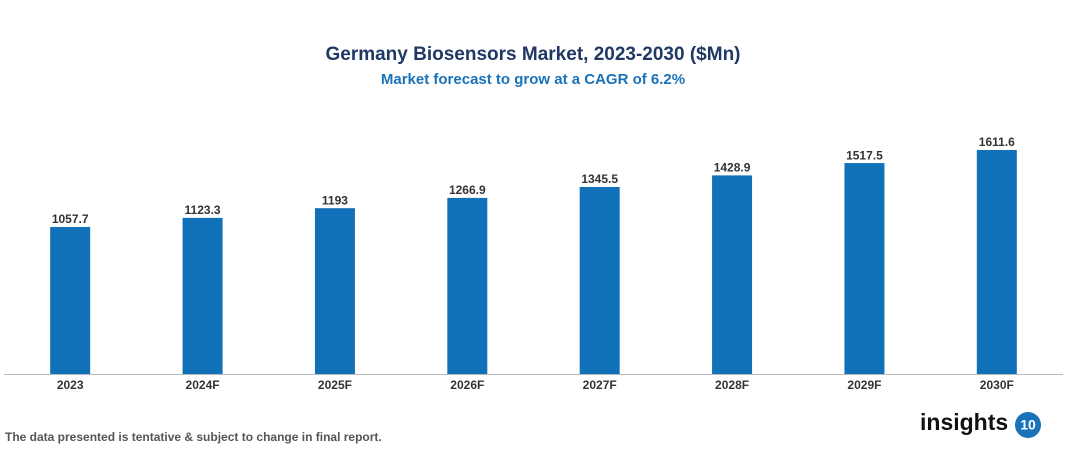 This screenshot has height=454, width=1067. I want to click on logo-text: insights, so click(964, 422).